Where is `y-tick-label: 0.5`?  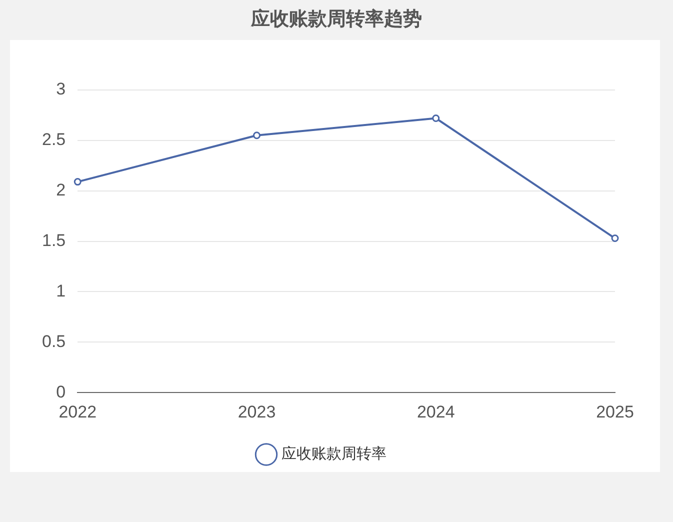 y-tick-label: 0.5 is located at coordinates (54, 341).